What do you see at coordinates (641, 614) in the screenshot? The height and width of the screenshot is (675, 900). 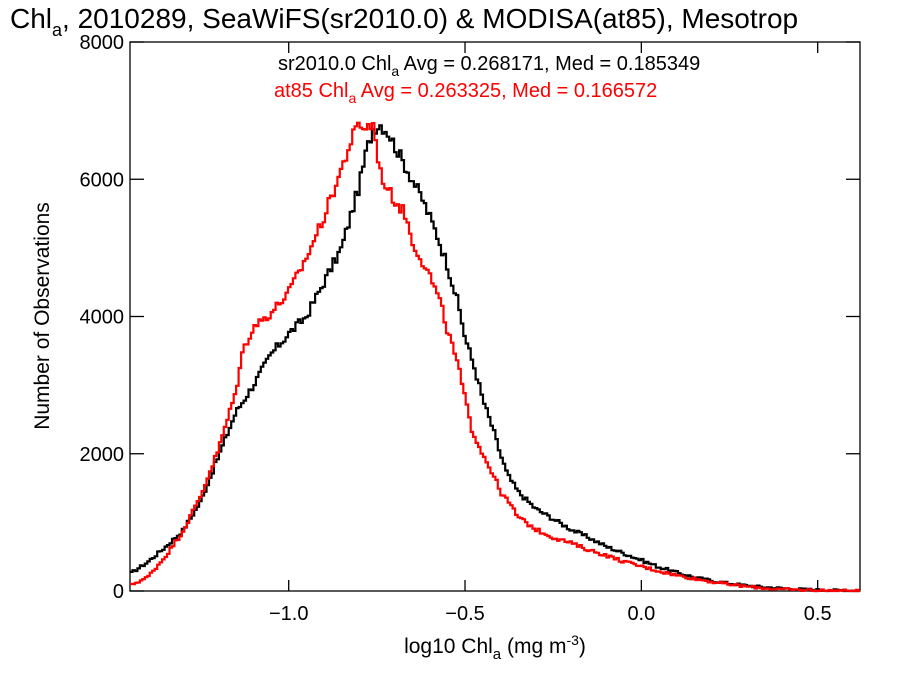 I see `x-tick-label-2: 0.0` at bounding box center [641, 614].